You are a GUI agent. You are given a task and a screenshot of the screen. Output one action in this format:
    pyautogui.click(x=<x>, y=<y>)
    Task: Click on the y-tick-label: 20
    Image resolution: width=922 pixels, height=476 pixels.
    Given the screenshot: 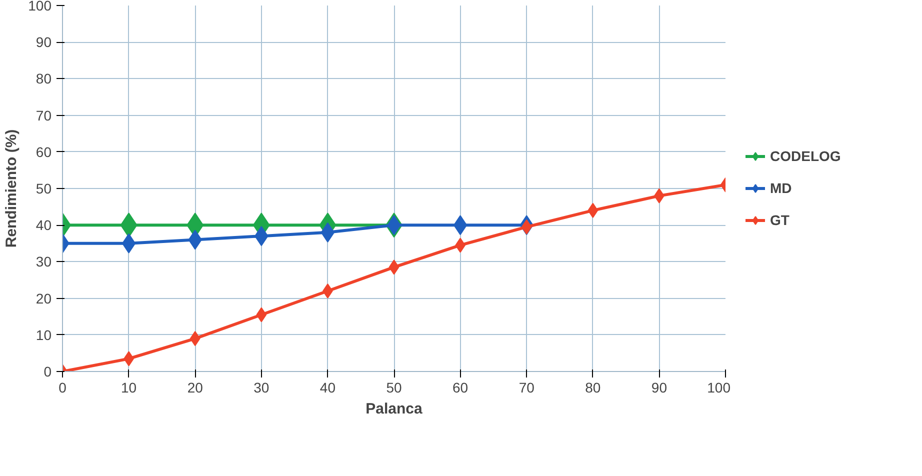 What is the action you would take?
    pyautogui.click(x=44, y=298)
    